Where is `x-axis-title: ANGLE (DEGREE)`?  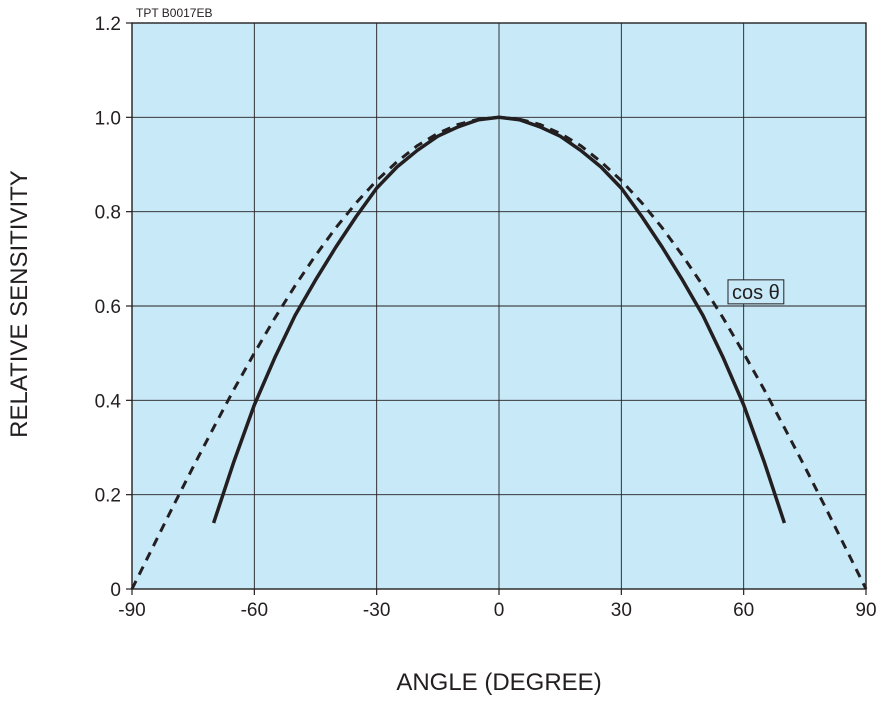 x-axis-title: ANGLE (DEGREE) is located at coordinates (498, 682).